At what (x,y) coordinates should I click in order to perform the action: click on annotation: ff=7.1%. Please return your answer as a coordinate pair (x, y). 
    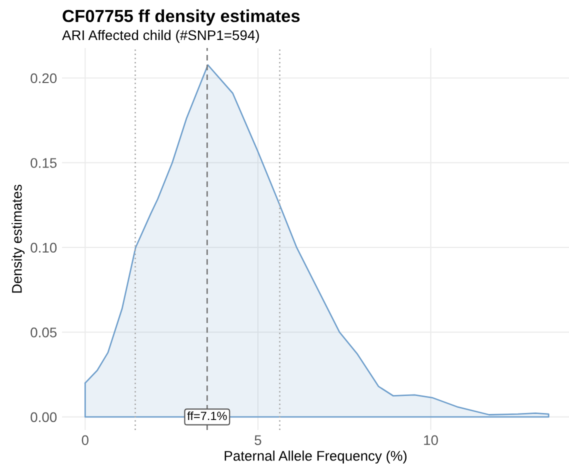
    Looking at the image, I should click on (207, 415).